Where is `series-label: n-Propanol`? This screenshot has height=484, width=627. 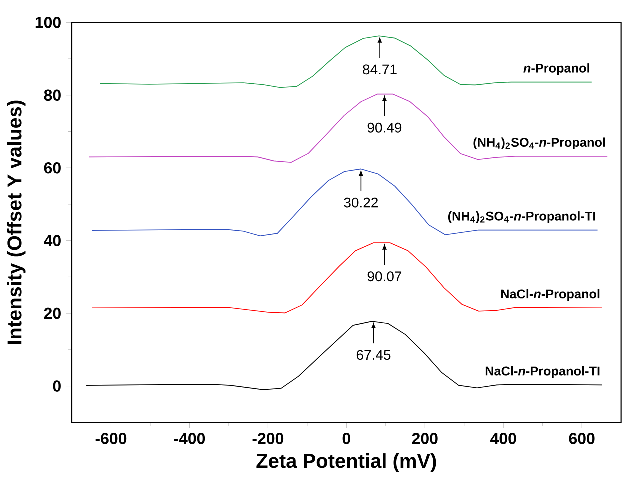 series-label: n-Propanol is located at coordinates (557, 70).